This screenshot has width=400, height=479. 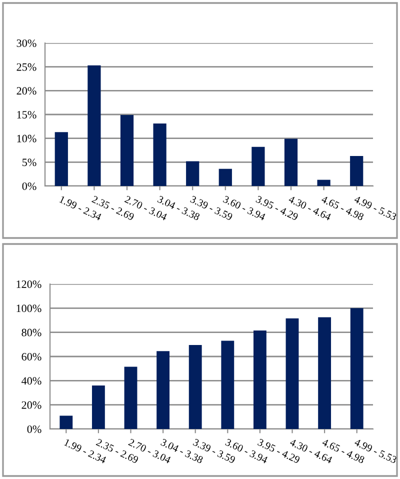 What do you see at coordinates (26, 67) in the screenshot?
I see `y-tick-label: 25%` at bounding box center [26, 67].